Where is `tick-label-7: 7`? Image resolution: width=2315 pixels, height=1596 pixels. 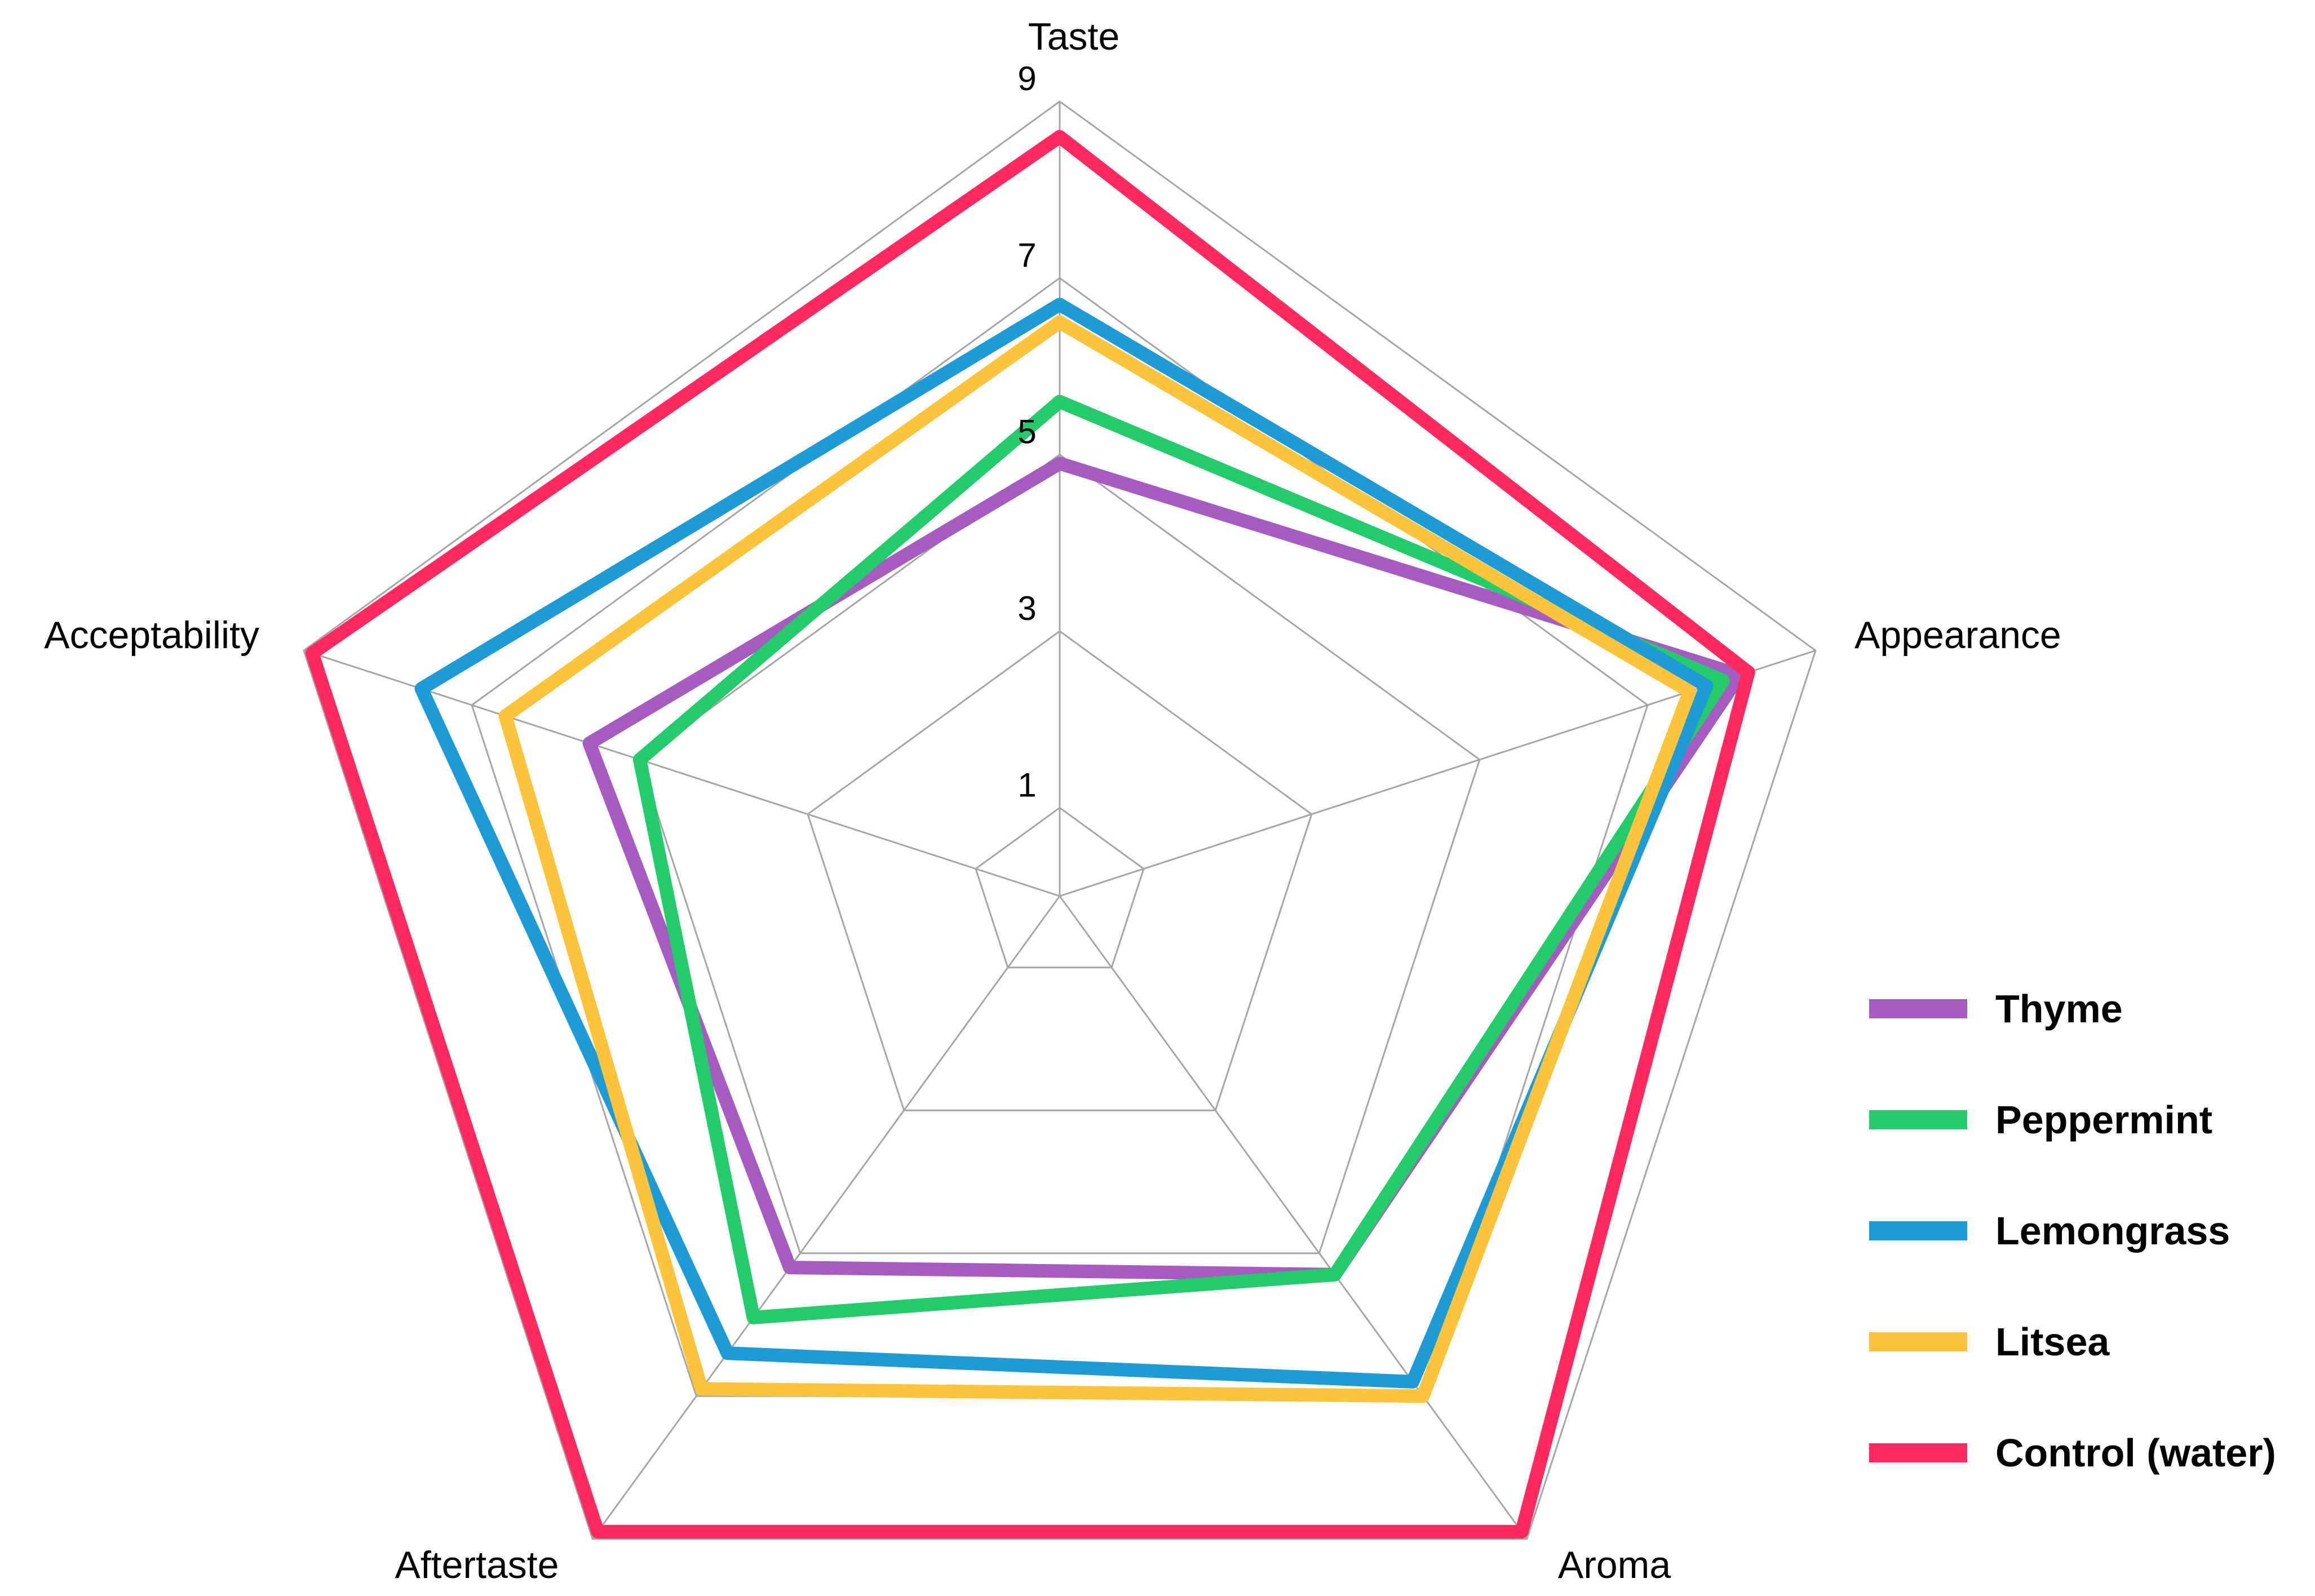 tick-label-7: 7 is located at coordinates (1026, 255).